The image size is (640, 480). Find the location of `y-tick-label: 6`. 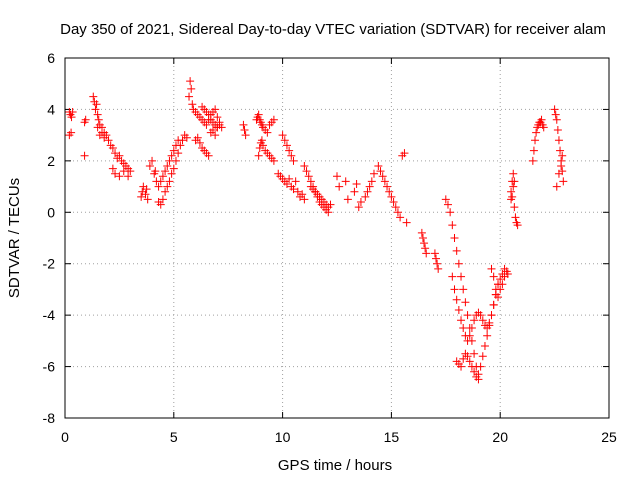

y-tick-label: 6 is located at coordinates (51, 58).